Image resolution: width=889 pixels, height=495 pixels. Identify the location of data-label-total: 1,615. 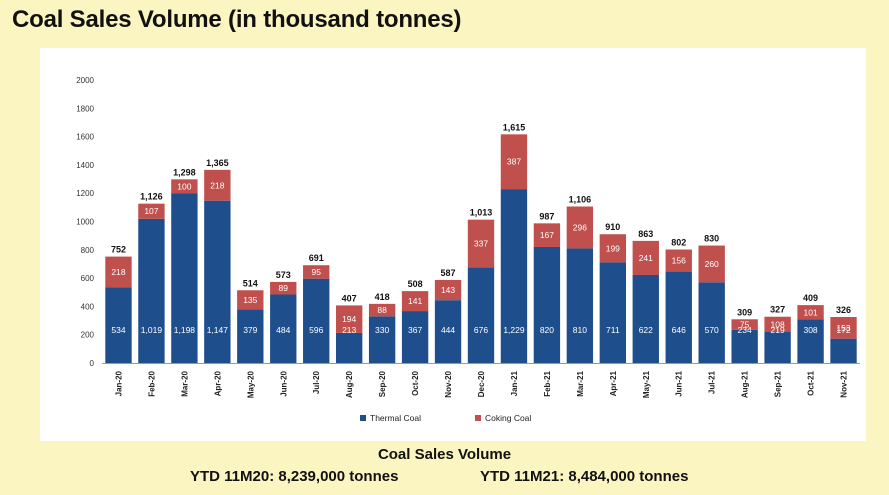
(514, 127).